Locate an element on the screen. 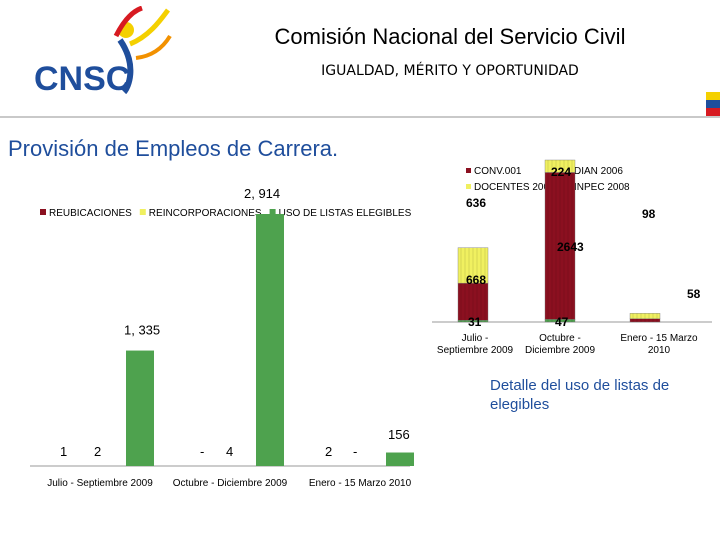  legend-label-docentes-2006: DOCENTES 2006 is located at coordinates (514, 187).